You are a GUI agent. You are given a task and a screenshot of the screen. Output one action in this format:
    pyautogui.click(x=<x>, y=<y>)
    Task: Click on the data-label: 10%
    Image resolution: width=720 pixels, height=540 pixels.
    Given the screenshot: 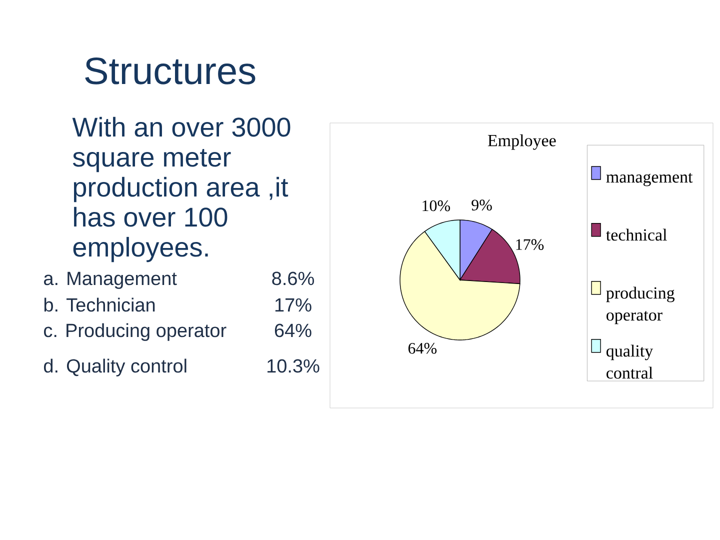 What is the action you would take?
    pyautogui.click(x=436, y=206)
    